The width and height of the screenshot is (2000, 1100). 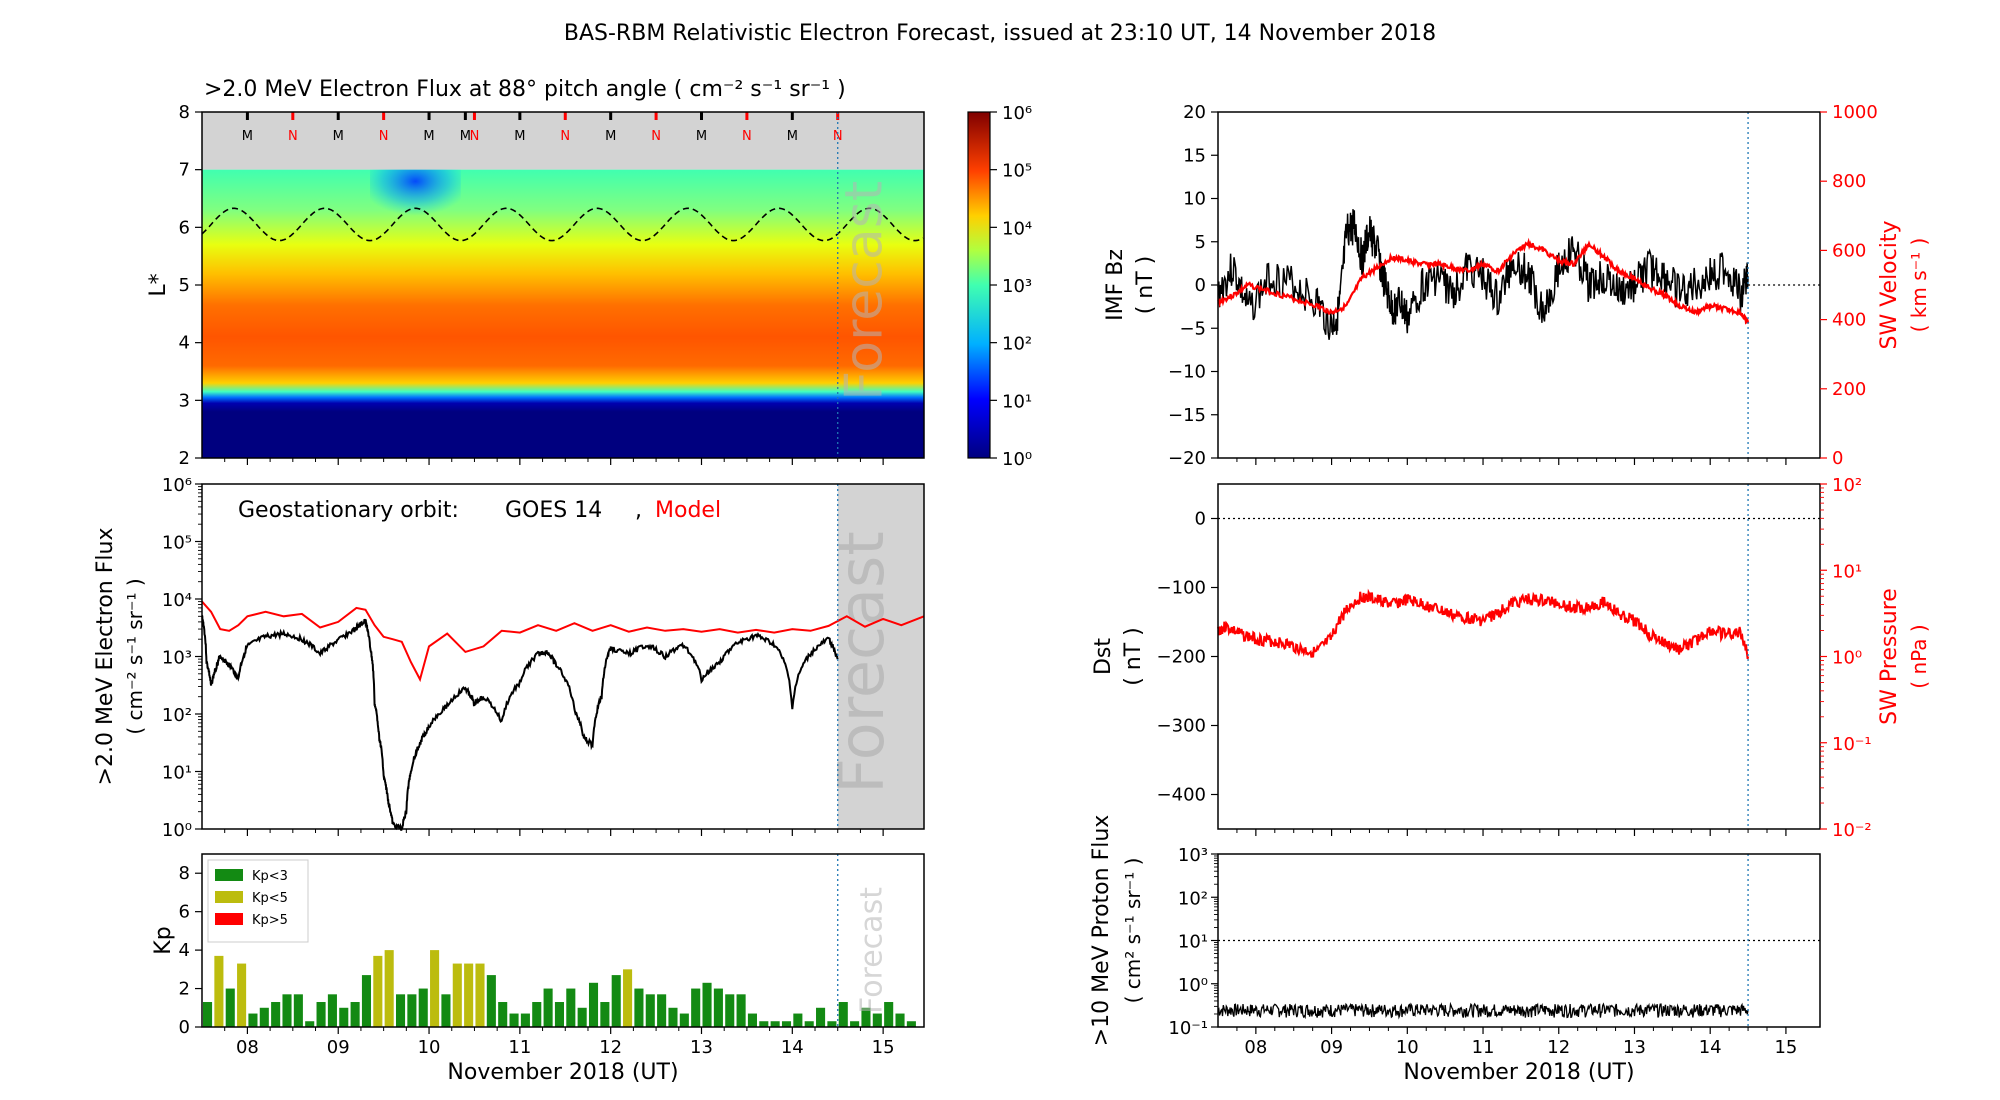 I want to click on x-tick-label: 13, so click(x=1634, y=1047).